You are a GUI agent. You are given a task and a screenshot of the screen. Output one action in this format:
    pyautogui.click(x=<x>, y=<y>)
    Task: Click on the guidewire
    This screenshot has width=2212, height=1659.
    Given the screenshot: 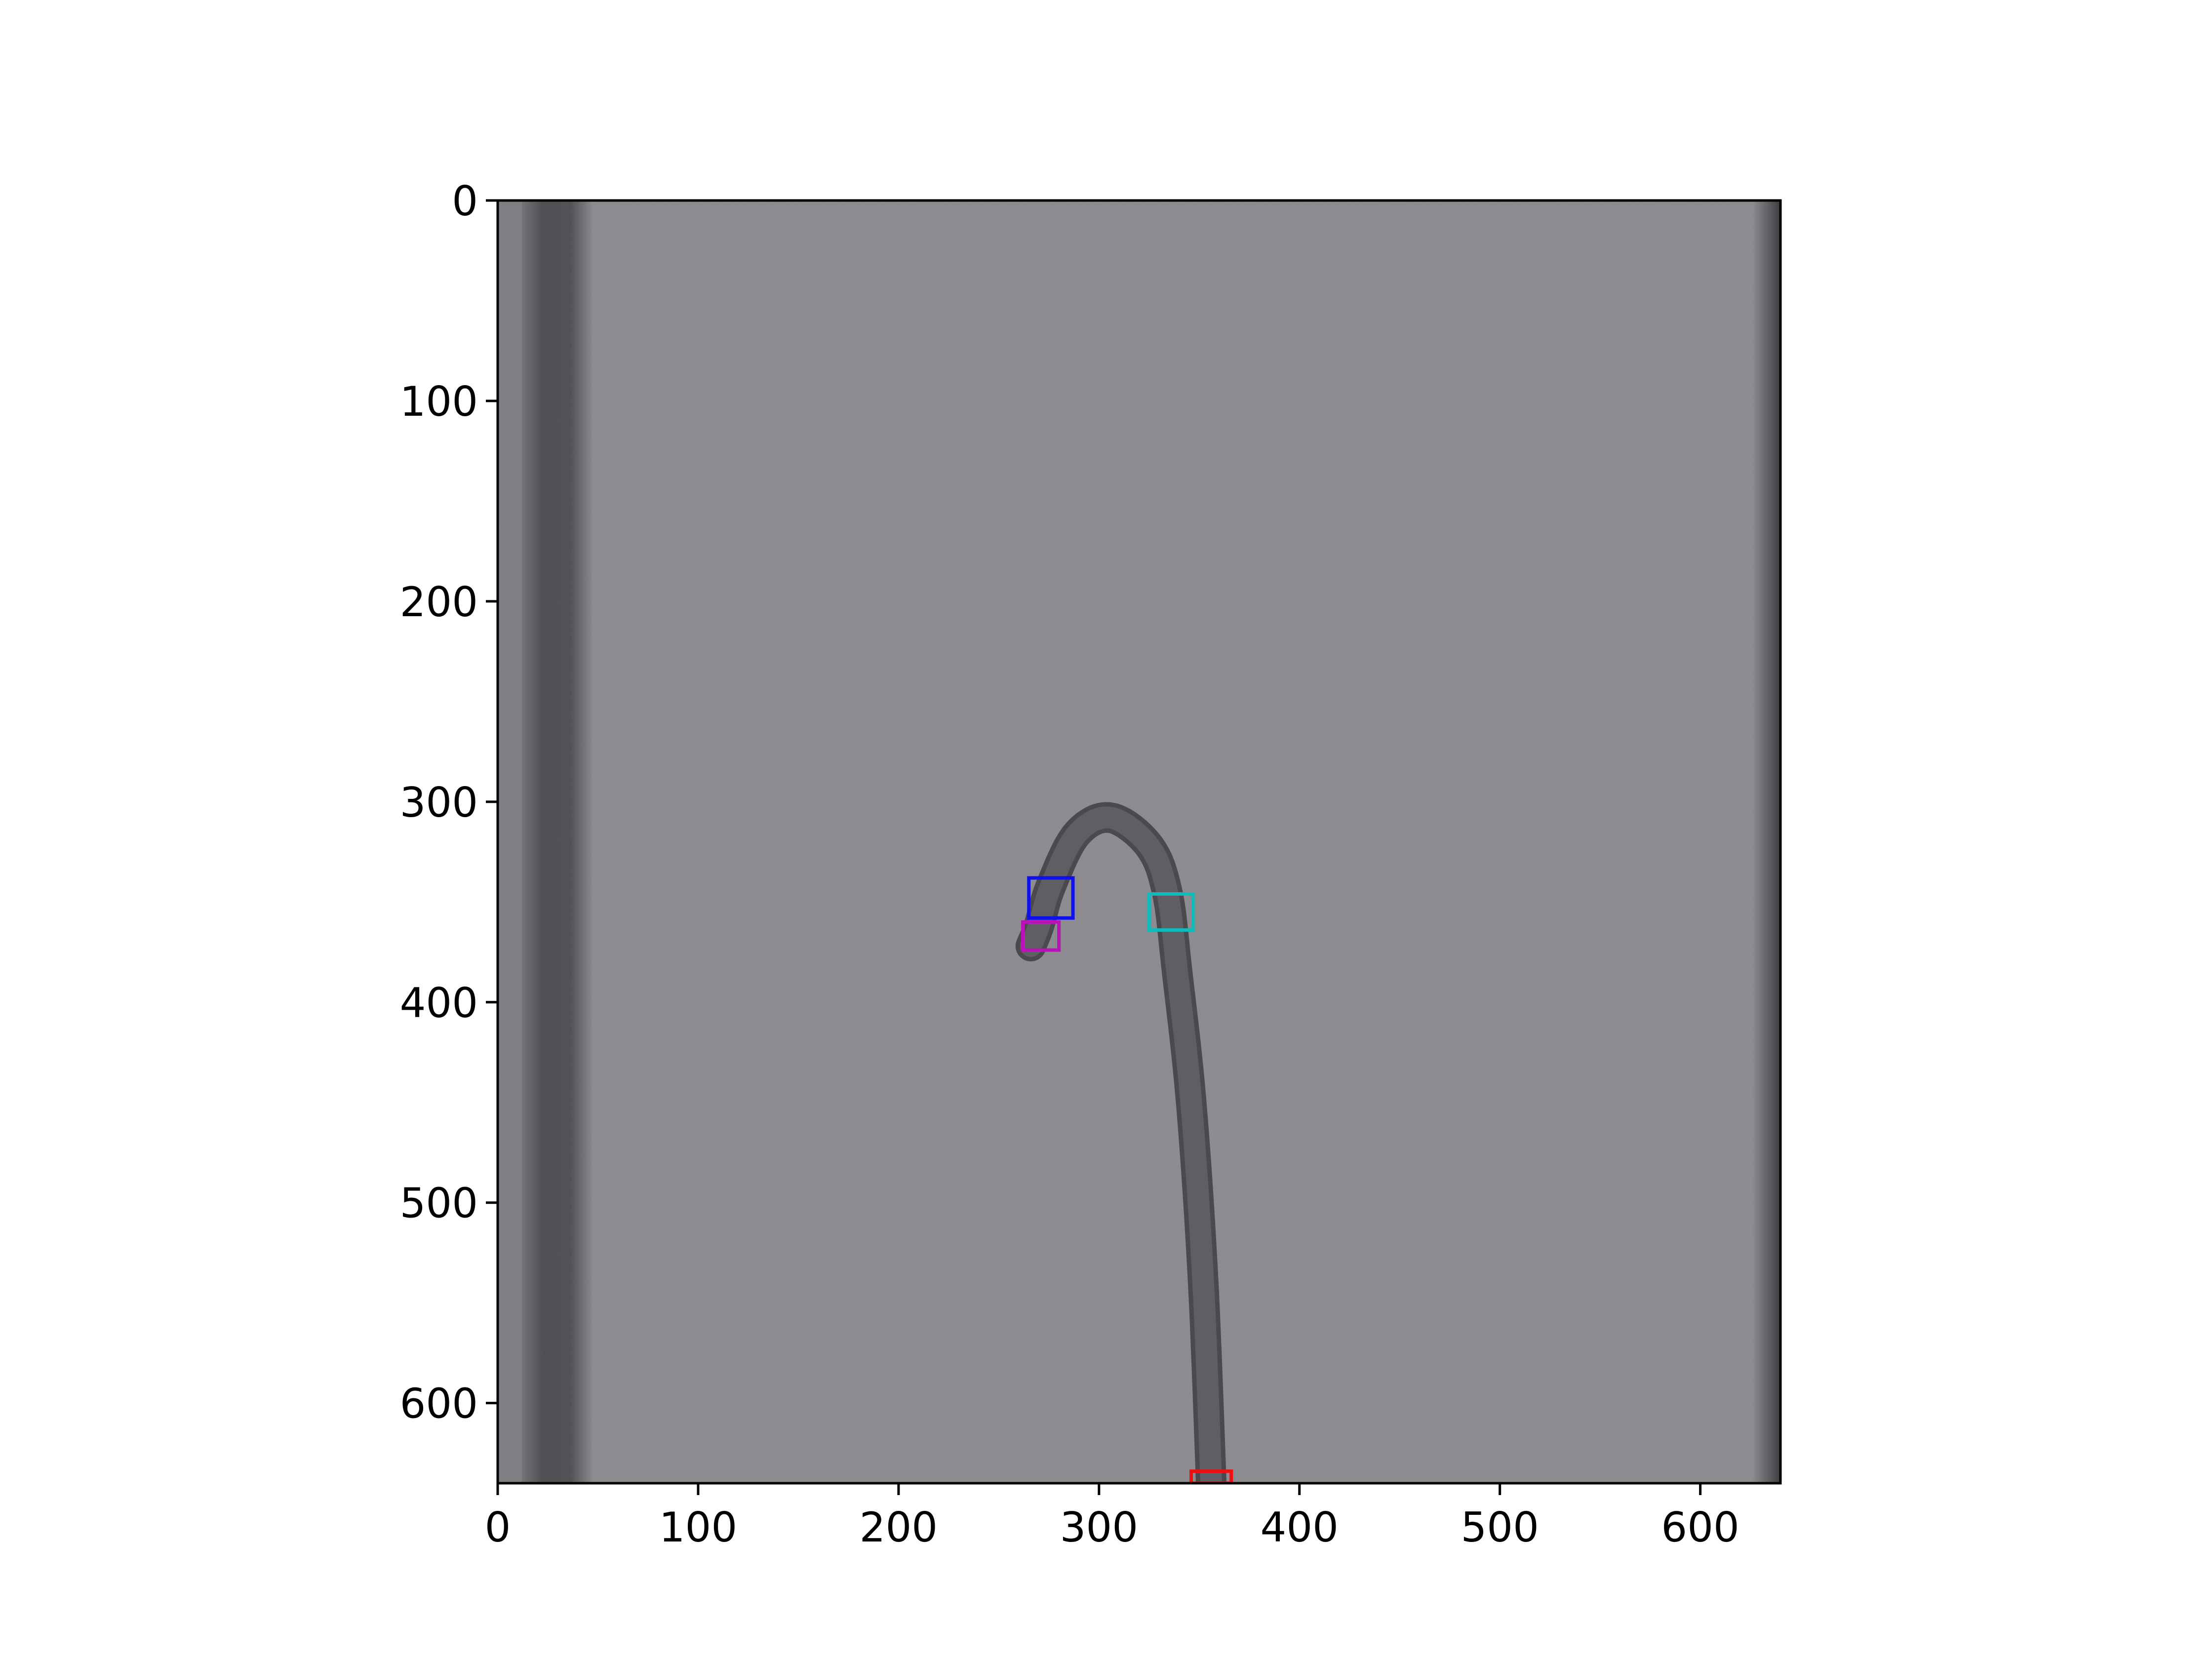 What is the action you would take?
    pyautogui.click(x=1122, y=1144)
    